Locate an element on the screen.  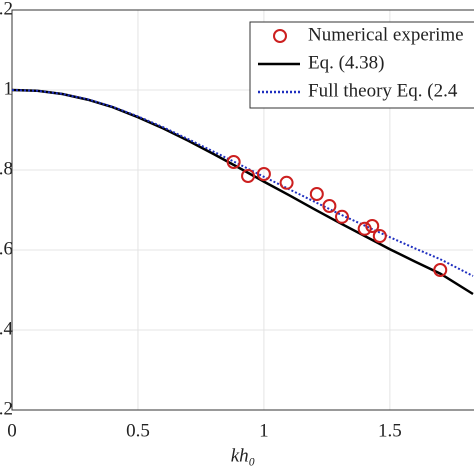
x-axis-label: kh₀ is located at coordinates (243, 455).